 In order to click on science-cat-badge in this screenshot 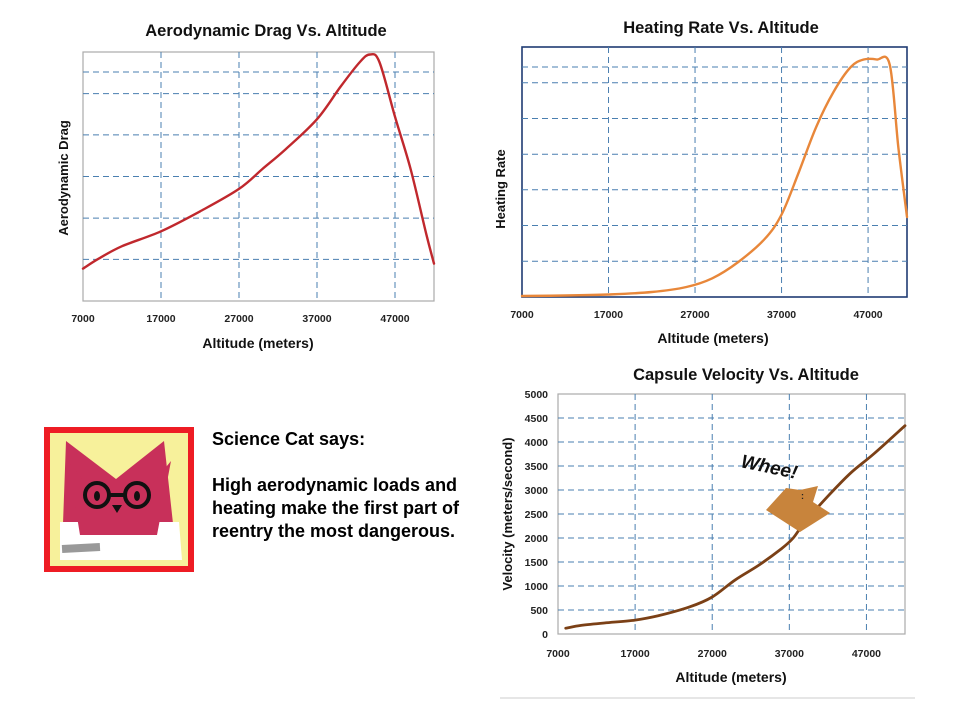, I will do `click(119, 499)`.